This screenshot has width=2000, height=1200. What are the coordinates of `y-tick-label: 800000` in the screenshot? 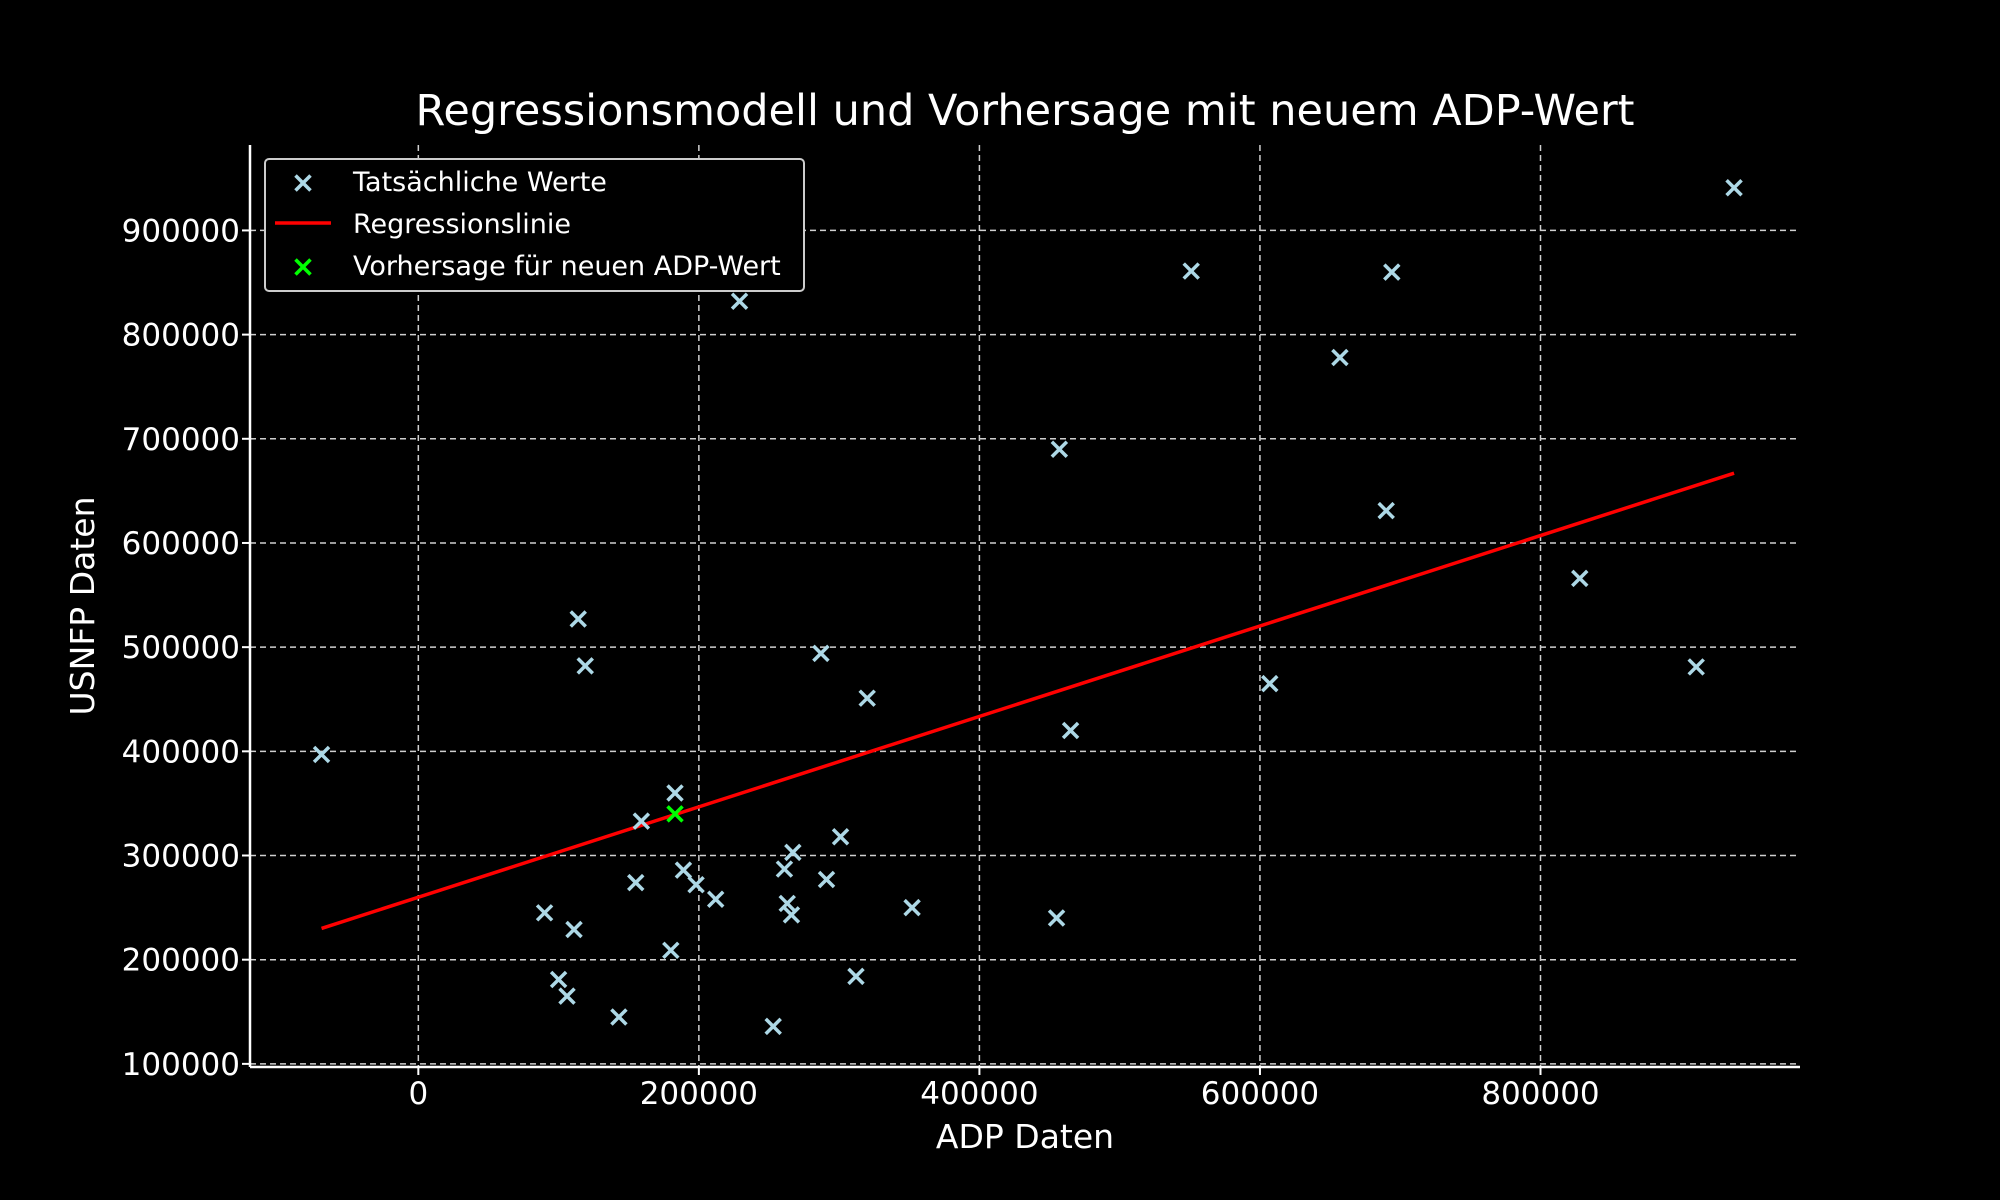 It's located at (181, 336).